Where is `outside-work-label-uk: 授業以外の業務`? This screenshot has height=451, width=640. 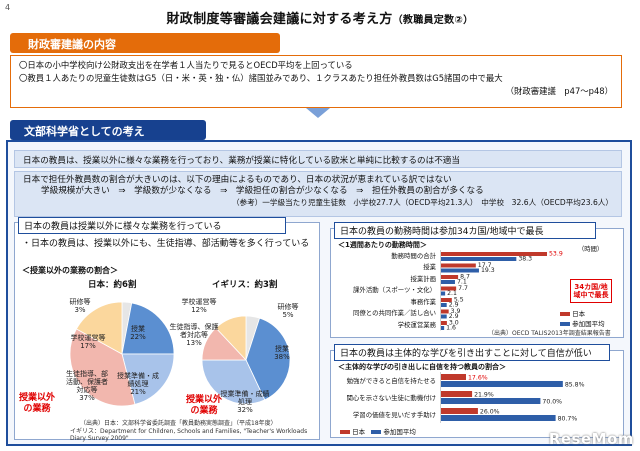
outside-work-label-uk: 授業以外の業務 is located at coordinates (203, 405).